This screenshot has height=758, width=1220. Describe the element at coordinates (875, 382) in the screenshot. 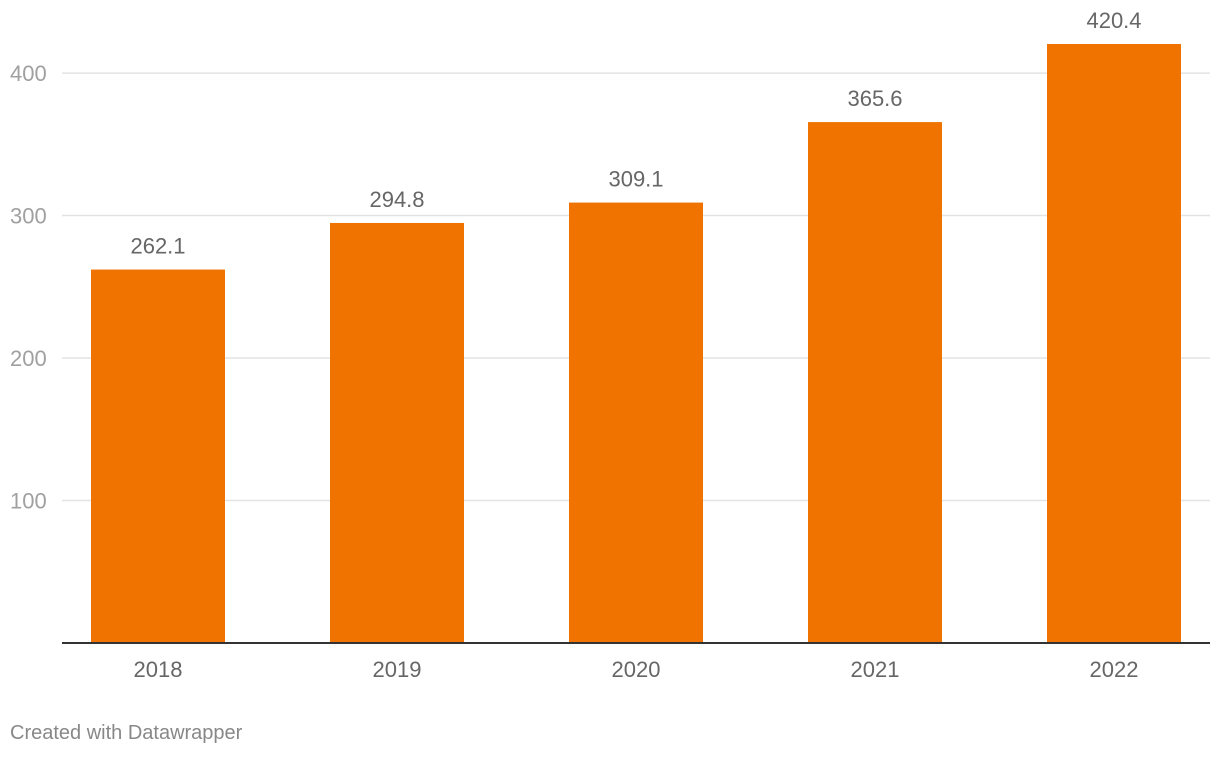

I see `bar-2021` at that location.